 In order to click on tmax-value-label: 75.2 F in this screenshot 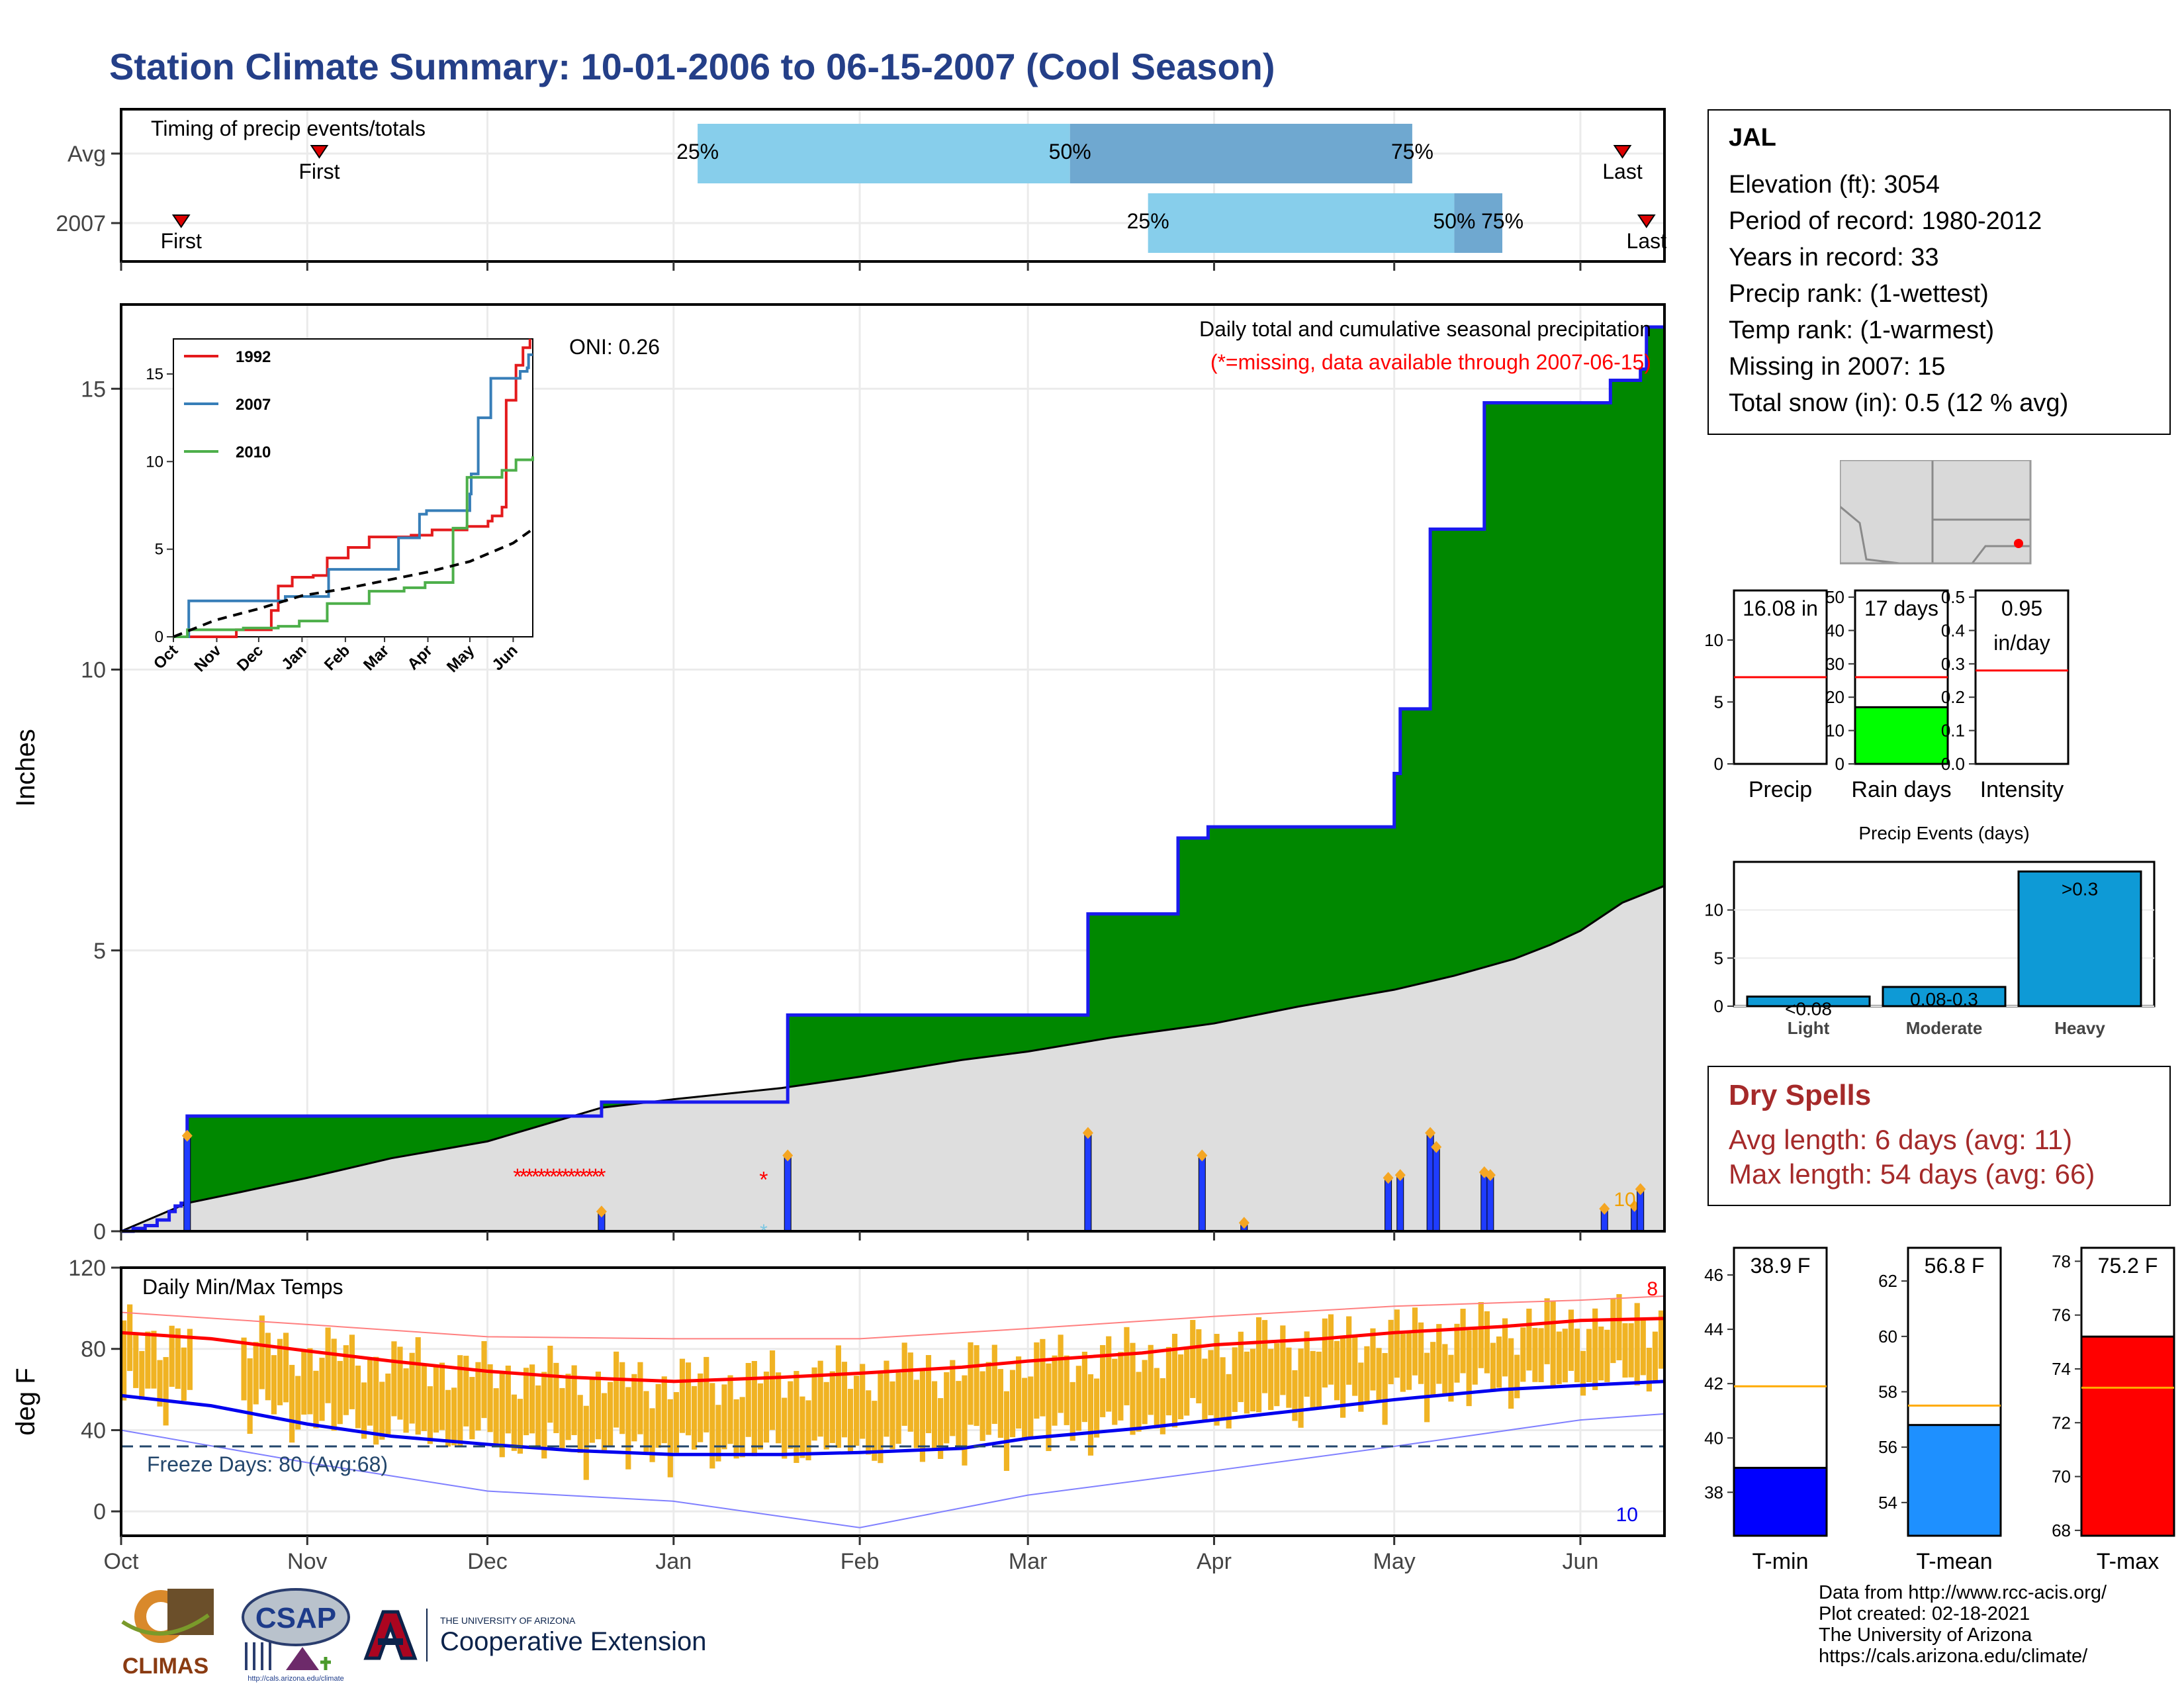, I will do `click(2128, 1266)`.